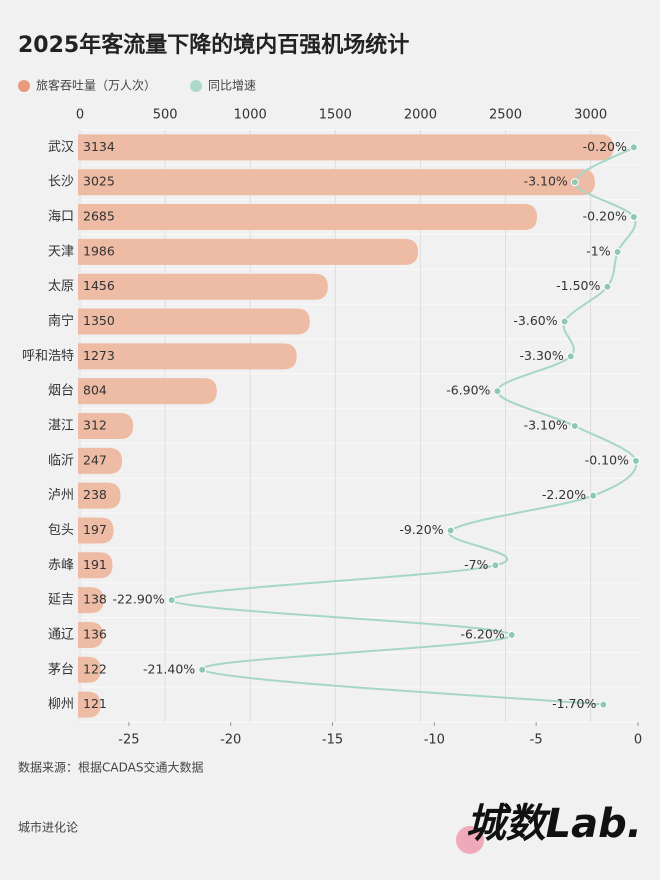  Describe the element at coordinates (535, 320) in the screenshot. I see `growth-label: -3.60%` at that location.